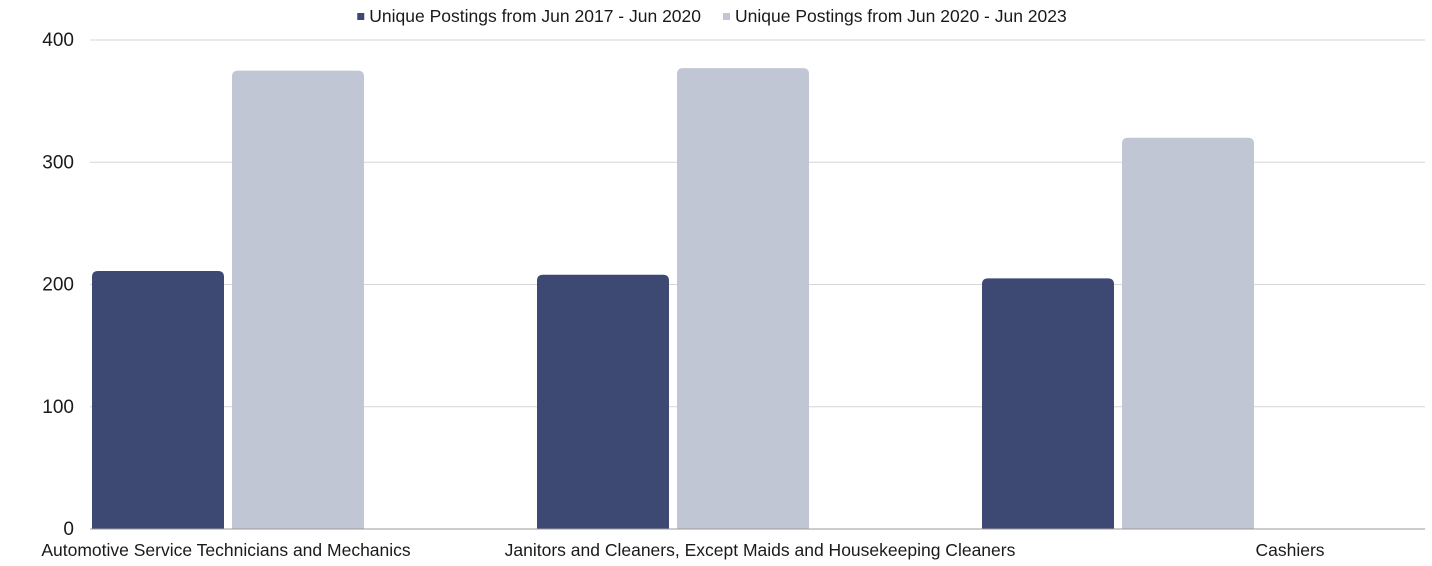 This screenshot has height=566, width=1432. I want to click on legend-label-1: Unique Postings from Jun 2017 - Jun 2020, so click(535, 16).